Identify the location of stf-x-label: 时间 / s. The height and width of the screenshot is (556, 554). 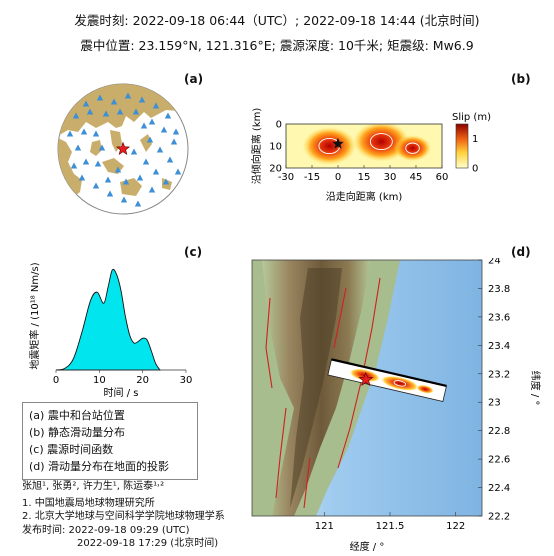
(121, 392).